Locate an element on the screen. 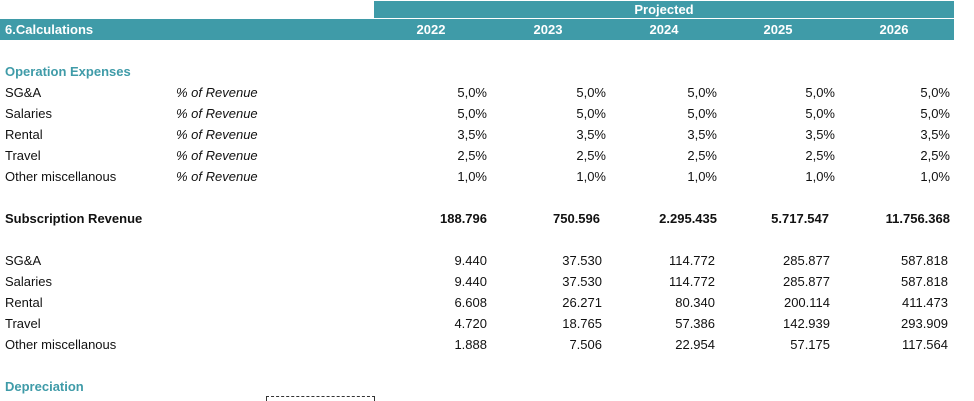  cell-2022: 6.608 is located at coordinates (470, 302).